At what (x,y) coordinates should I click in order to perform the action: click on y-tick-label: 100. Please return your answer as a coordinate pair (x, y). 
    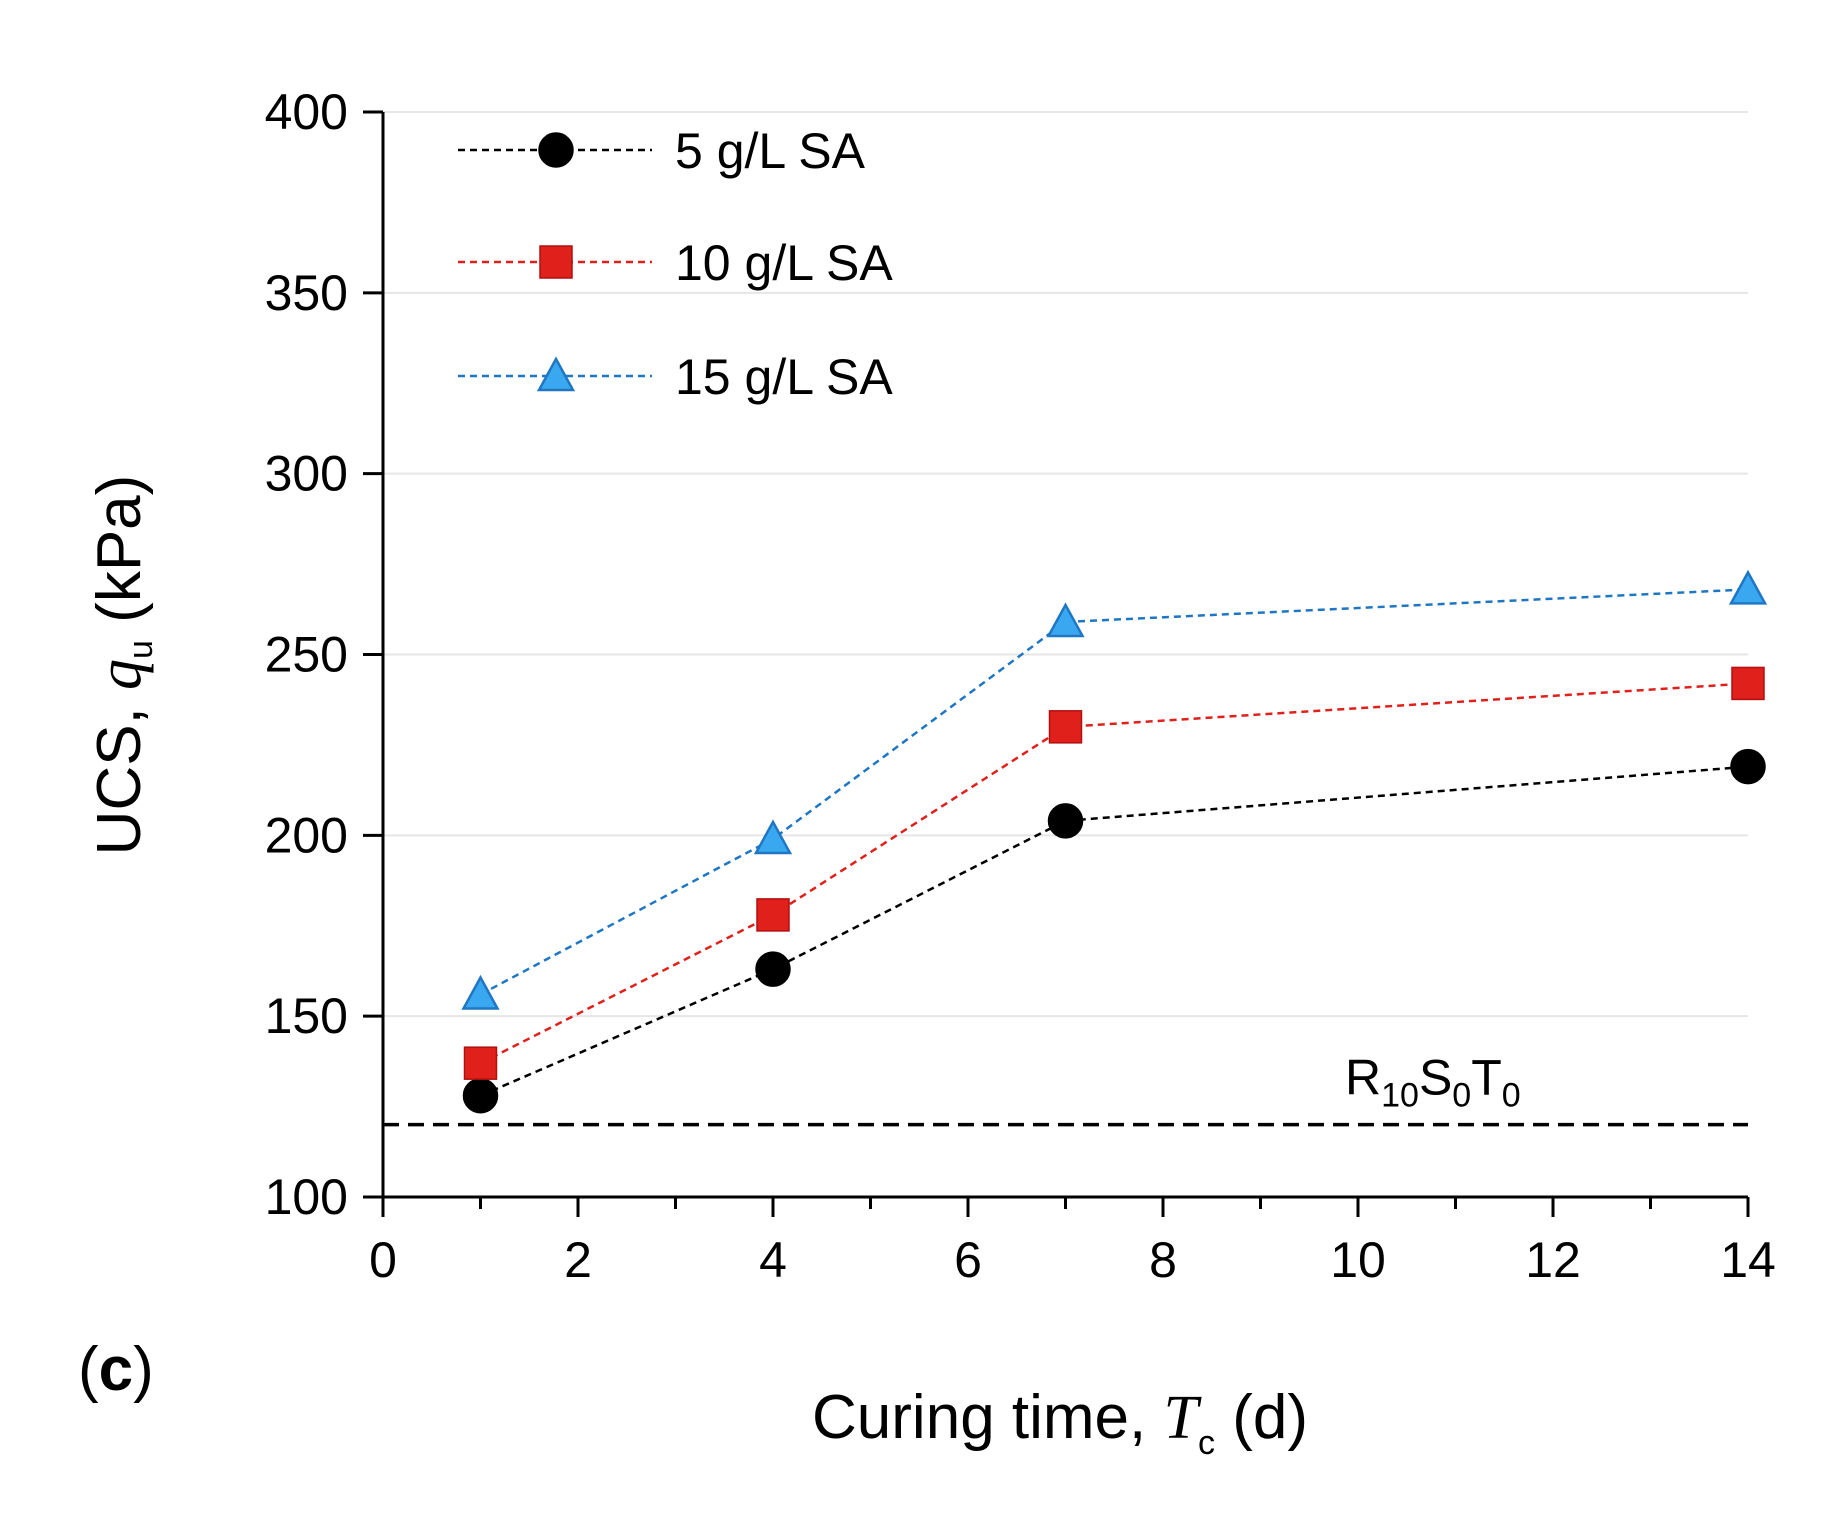
    Looking at the image, I should click on (306, 1197).